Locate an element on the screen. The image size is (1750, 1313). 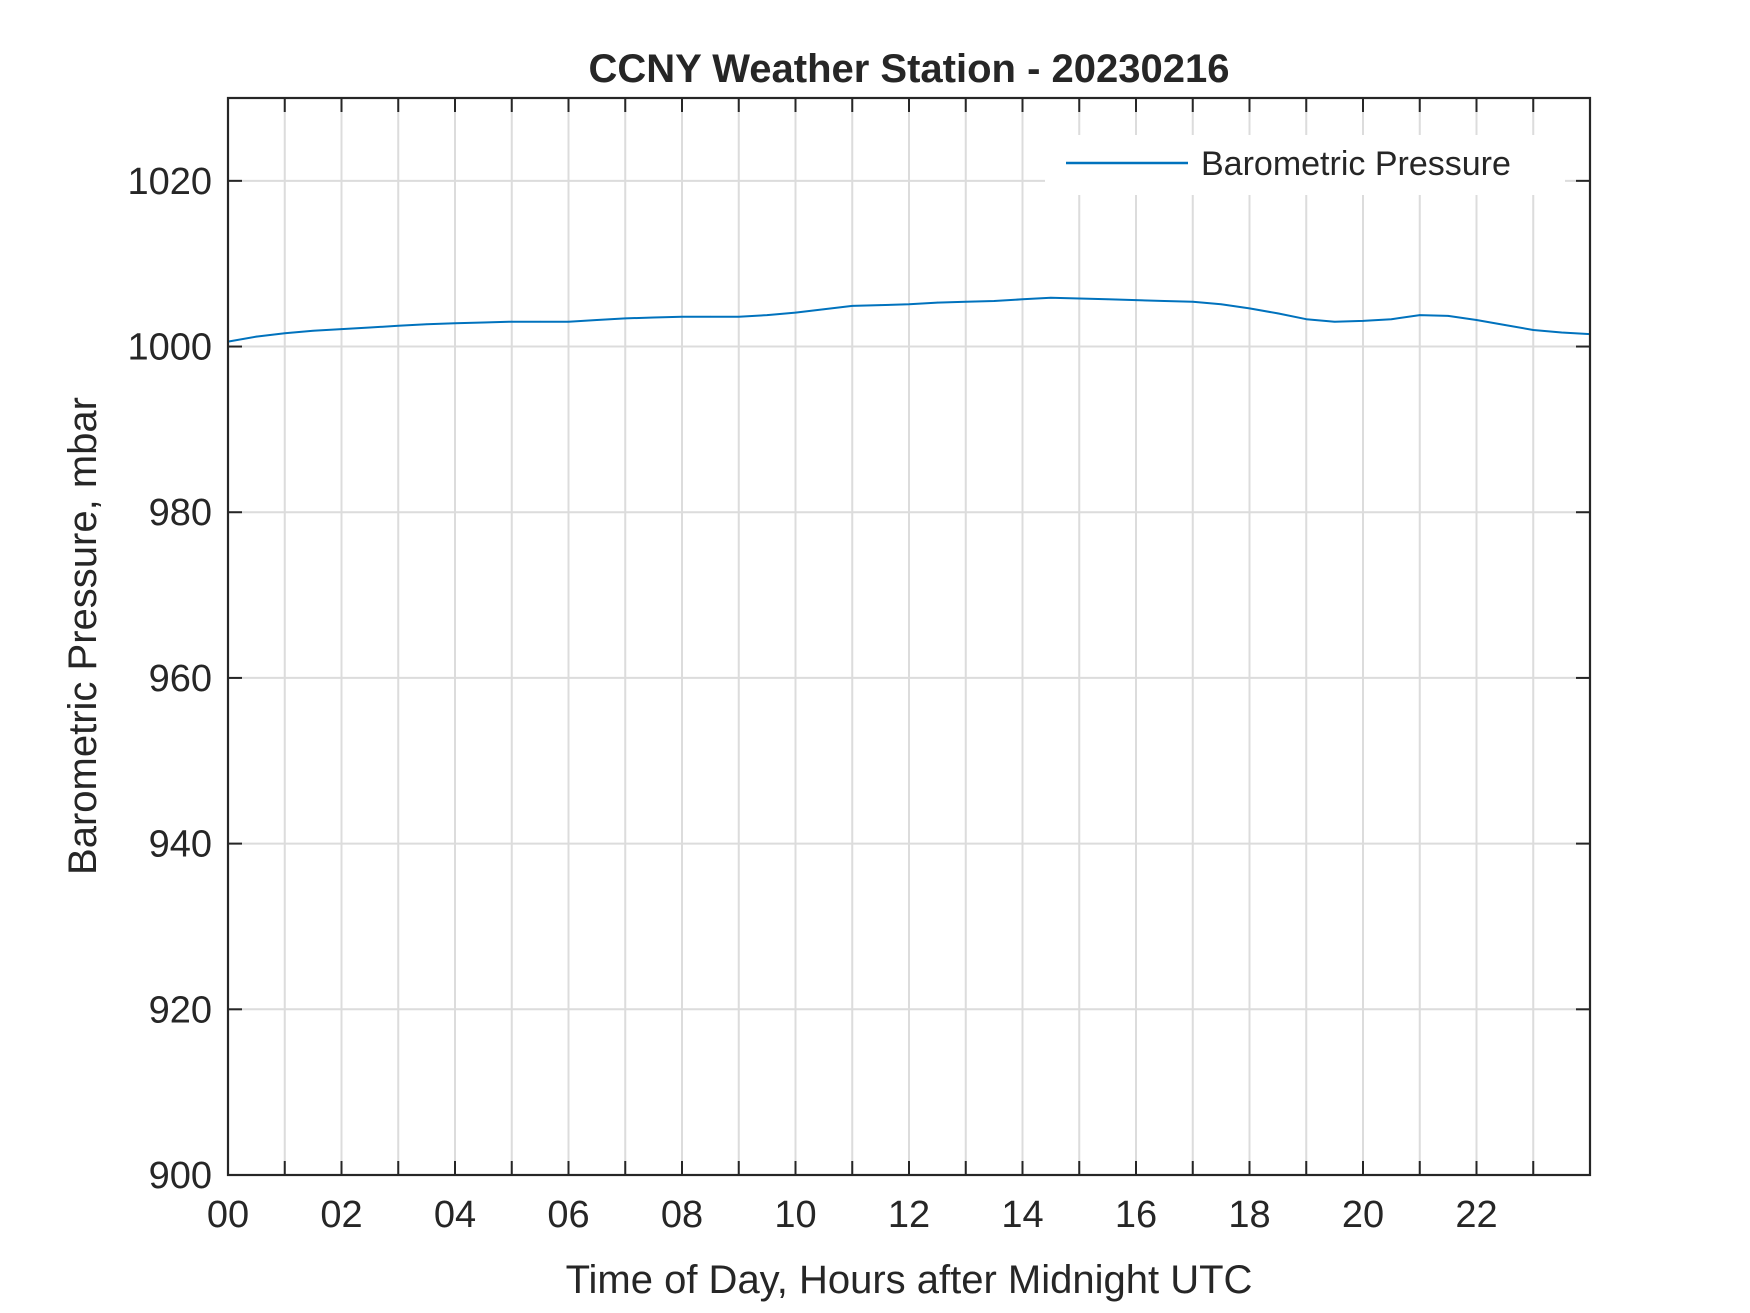
x-tick-label: 22 is located at coordinates (1476, 1215).